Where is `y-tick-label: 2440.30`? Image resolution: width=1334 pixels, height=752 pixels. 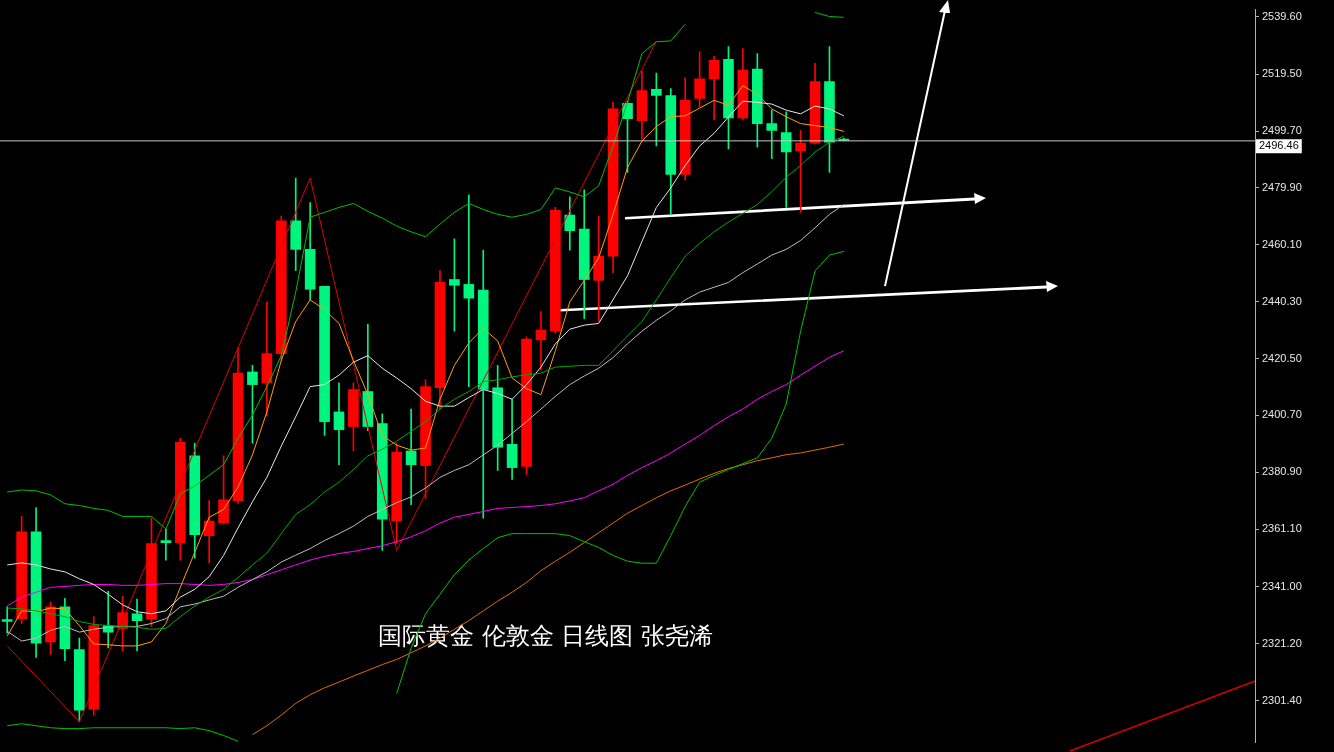 y-tick-label: 2440.30 is located at coordinates (1282, 300).